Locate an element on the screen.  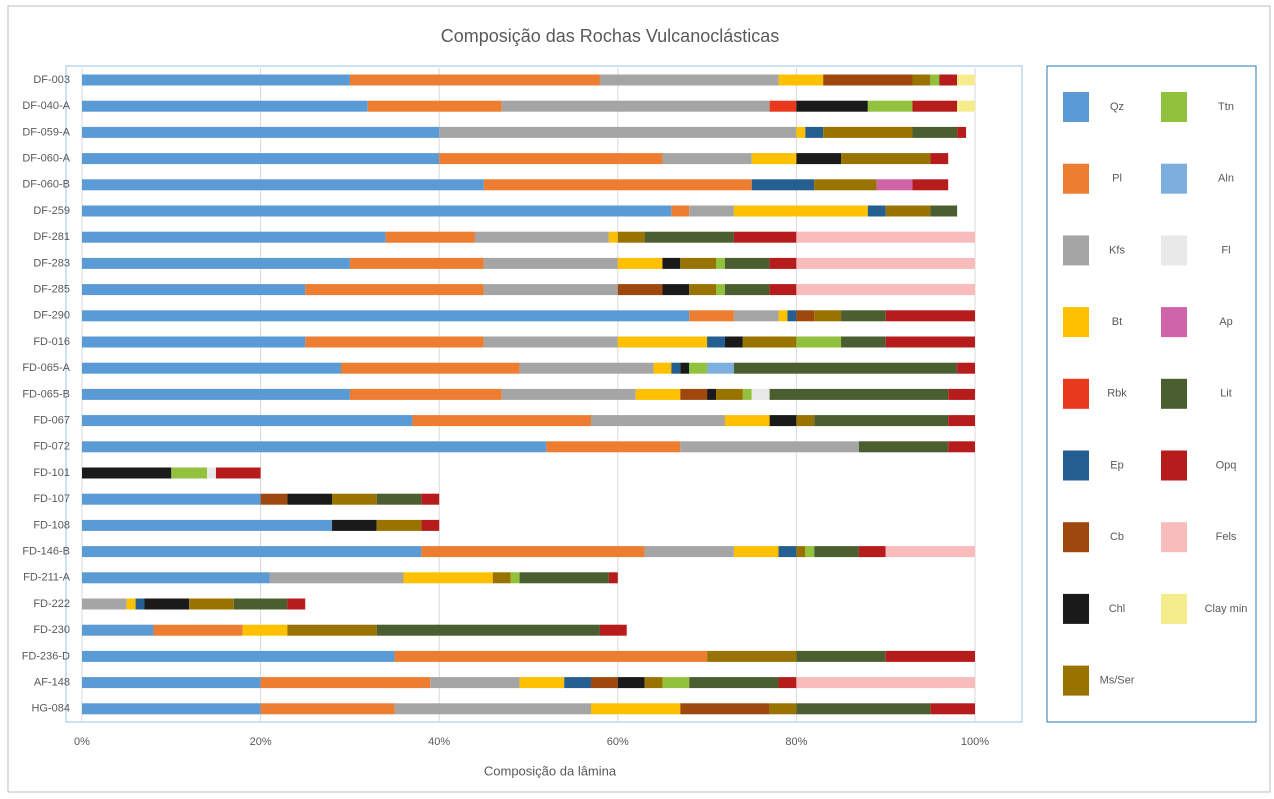
y-tick-label: FD-236-D is located at coordinates (46, 656).